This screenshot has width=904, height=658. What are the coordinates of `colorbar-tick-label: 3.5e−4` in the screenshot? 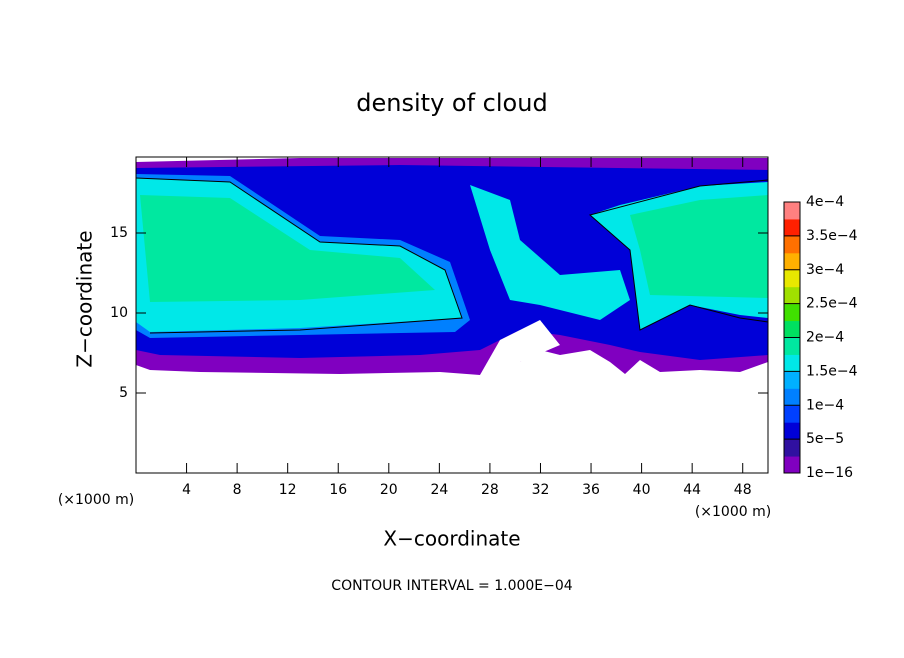 It's located at (832, 236).